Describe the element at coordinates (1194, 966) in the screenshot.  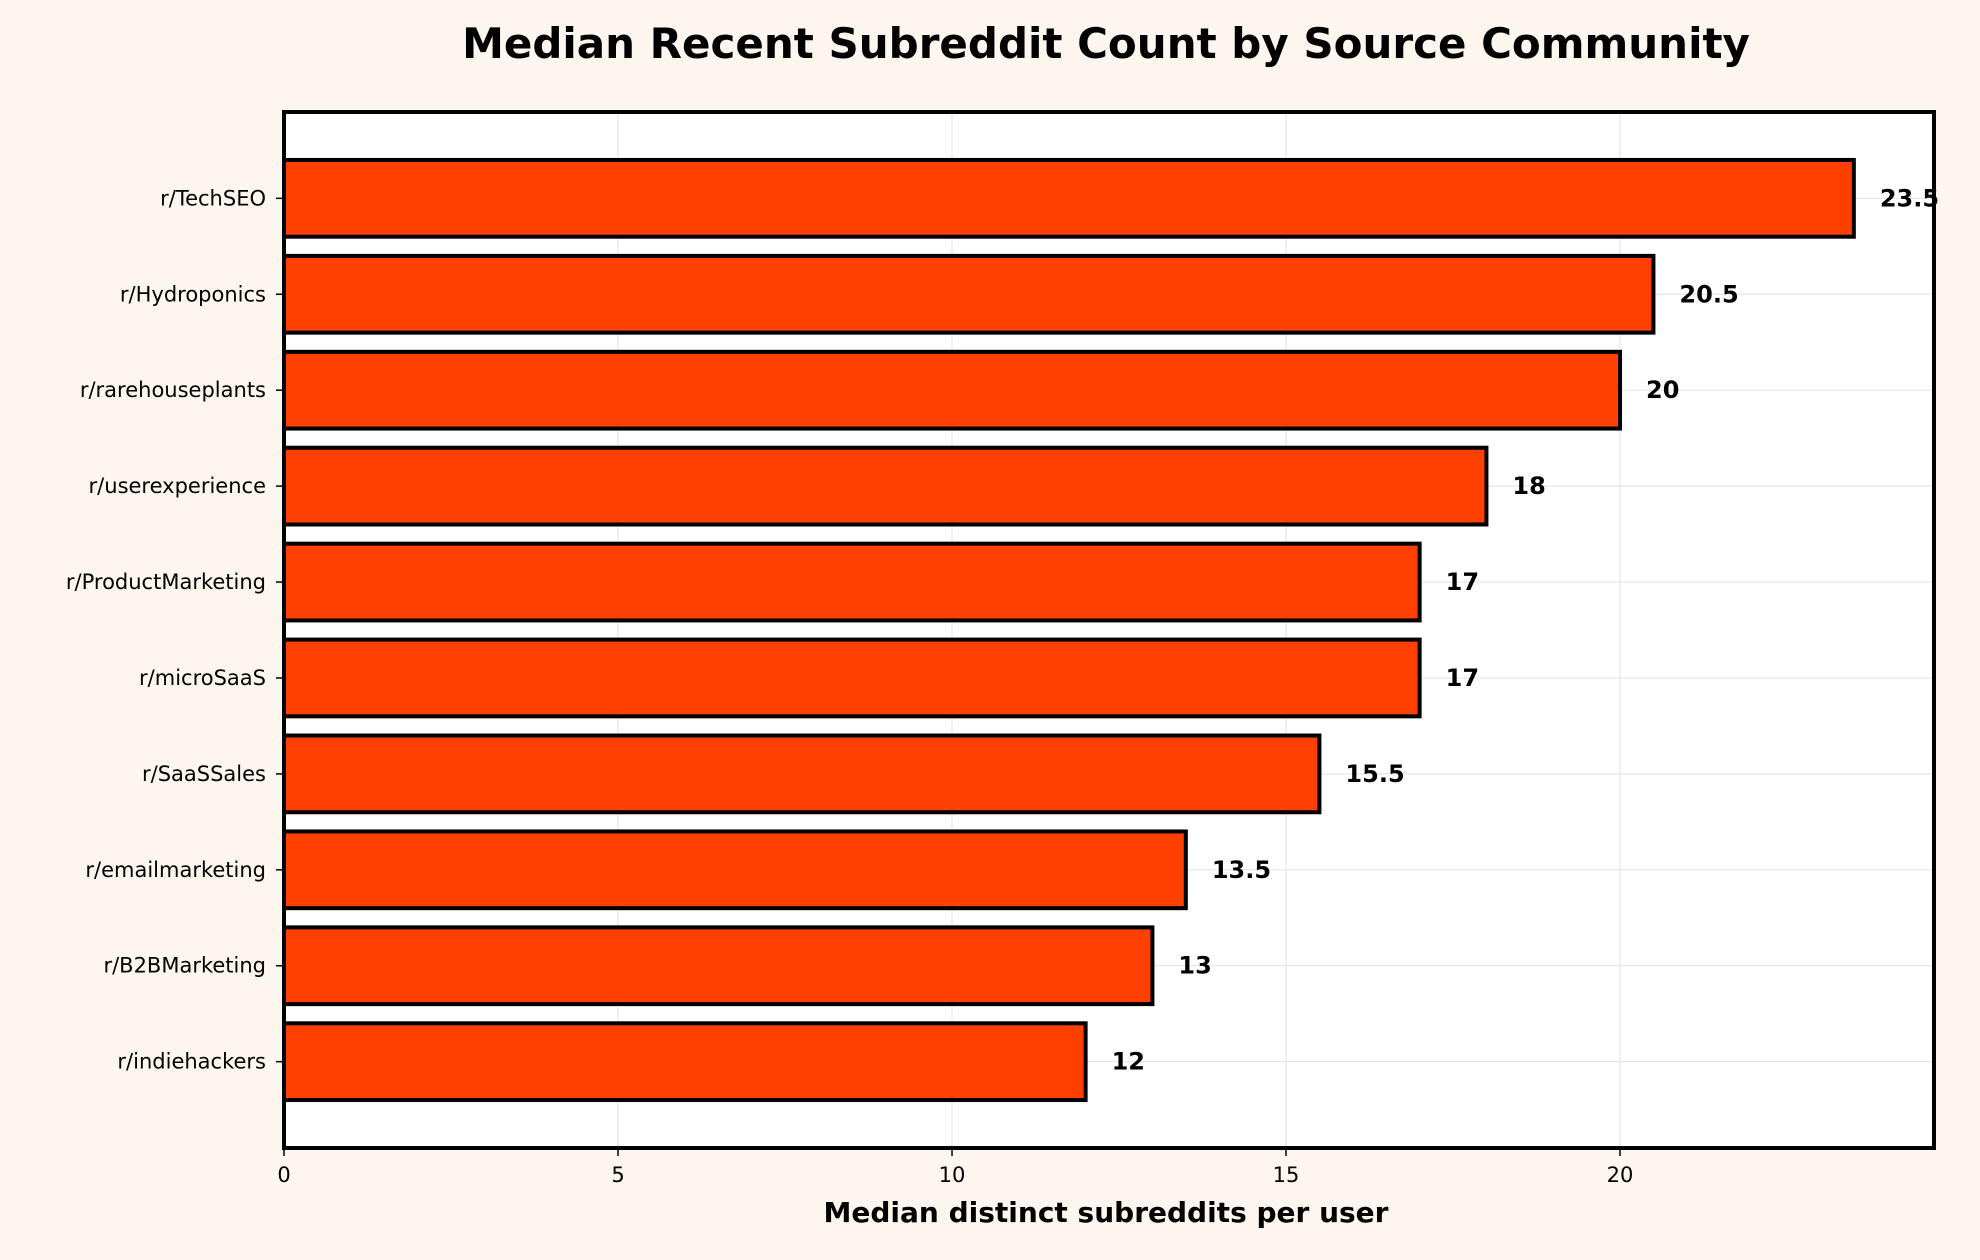
I see `value-label: 13` at that location.